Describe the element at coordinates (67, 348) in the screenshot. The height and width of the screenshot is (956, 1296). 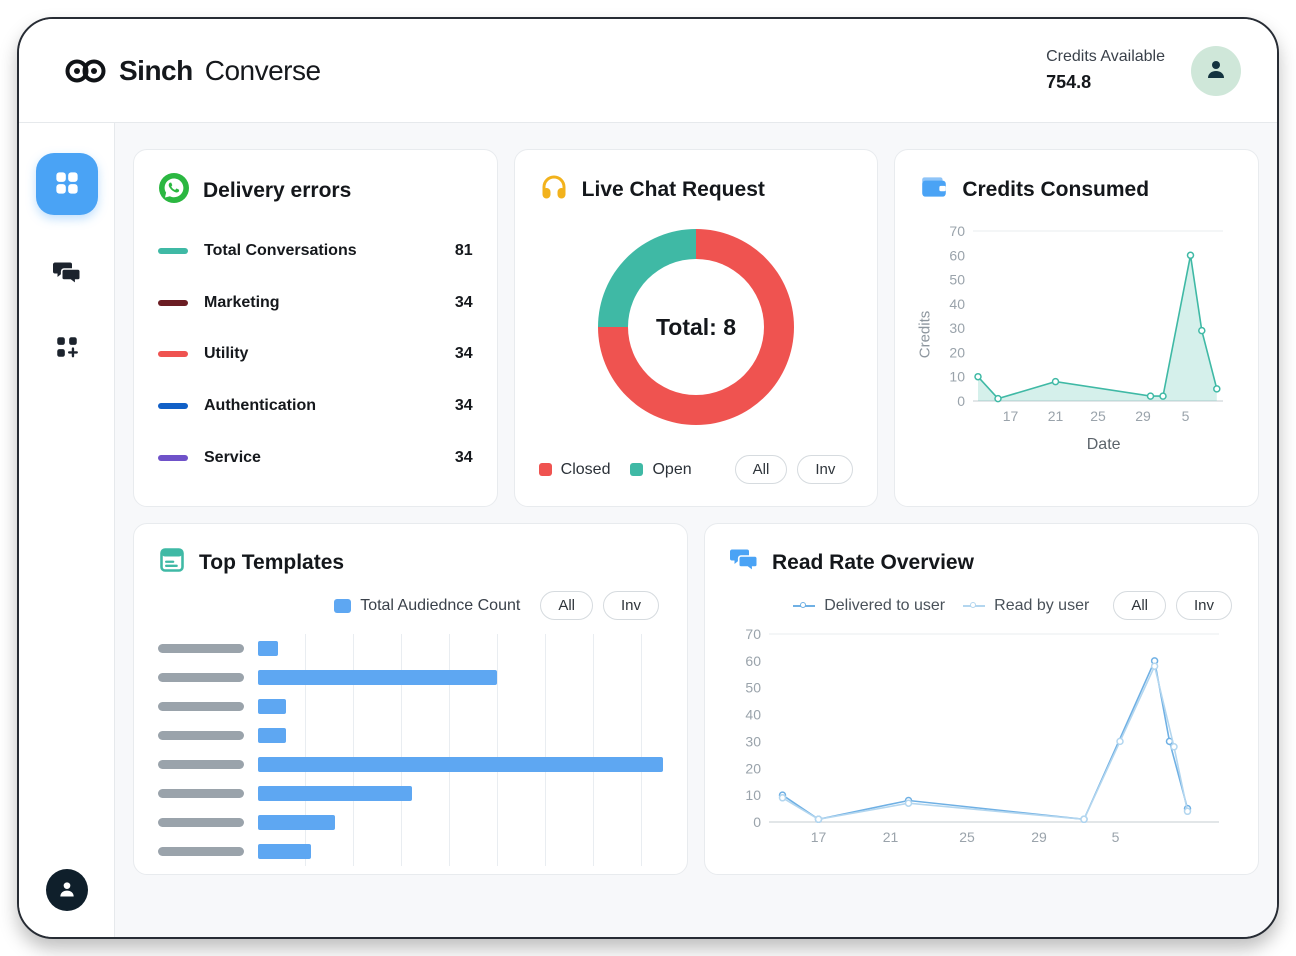
I see `sidebar-item-integrations` at that location.